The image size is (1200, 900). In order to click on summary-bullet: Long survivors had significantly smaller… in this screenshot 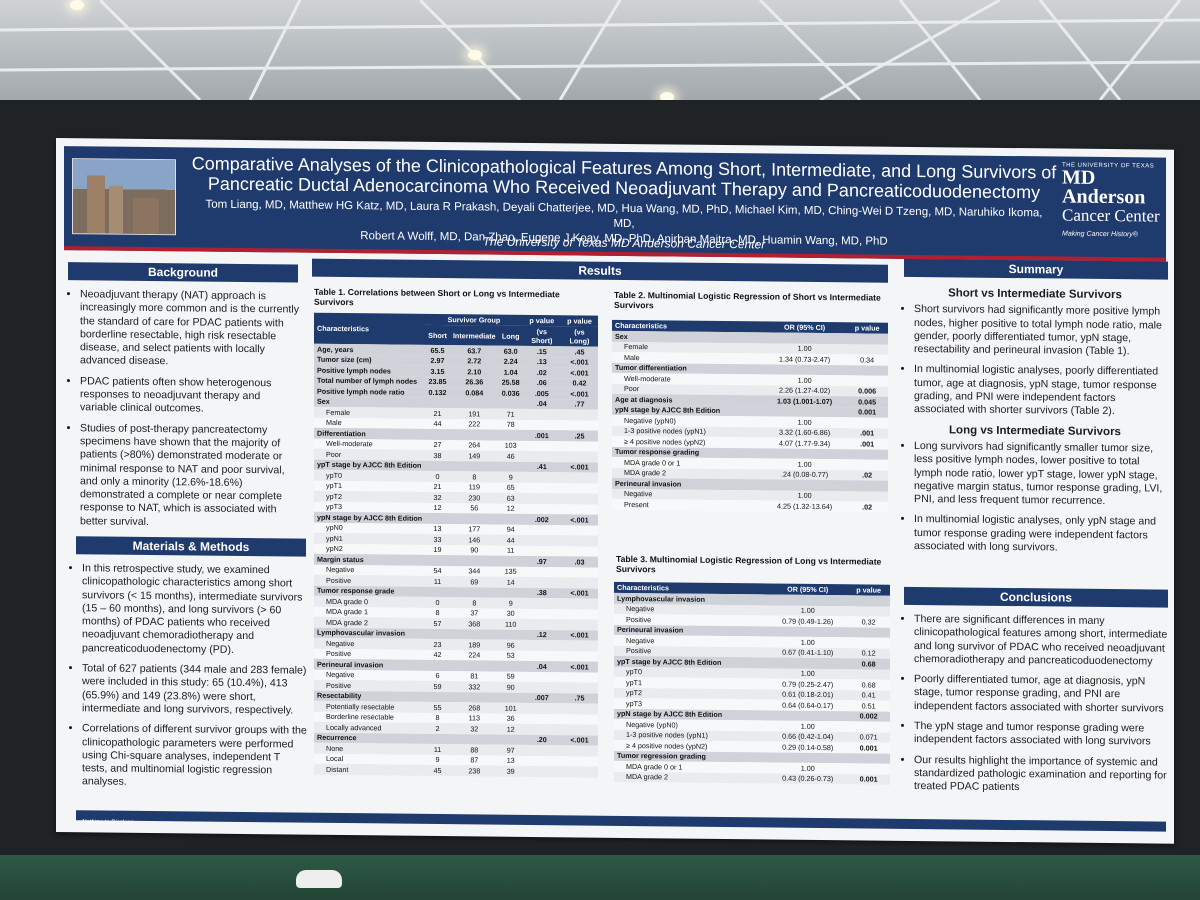, I will do `click(1041, 474)`.